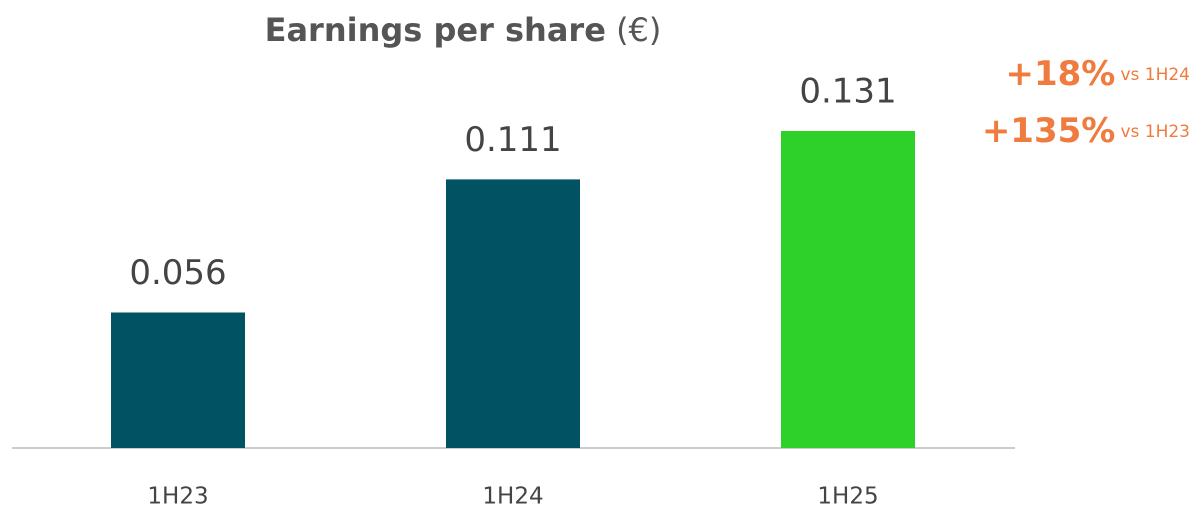 The width and height of the screenshot is (1200, 509). What do you see at coordinates (512, 496) in the screenshot?
I see `x-tick-label: 1H24` at bounding box center [512, 496].